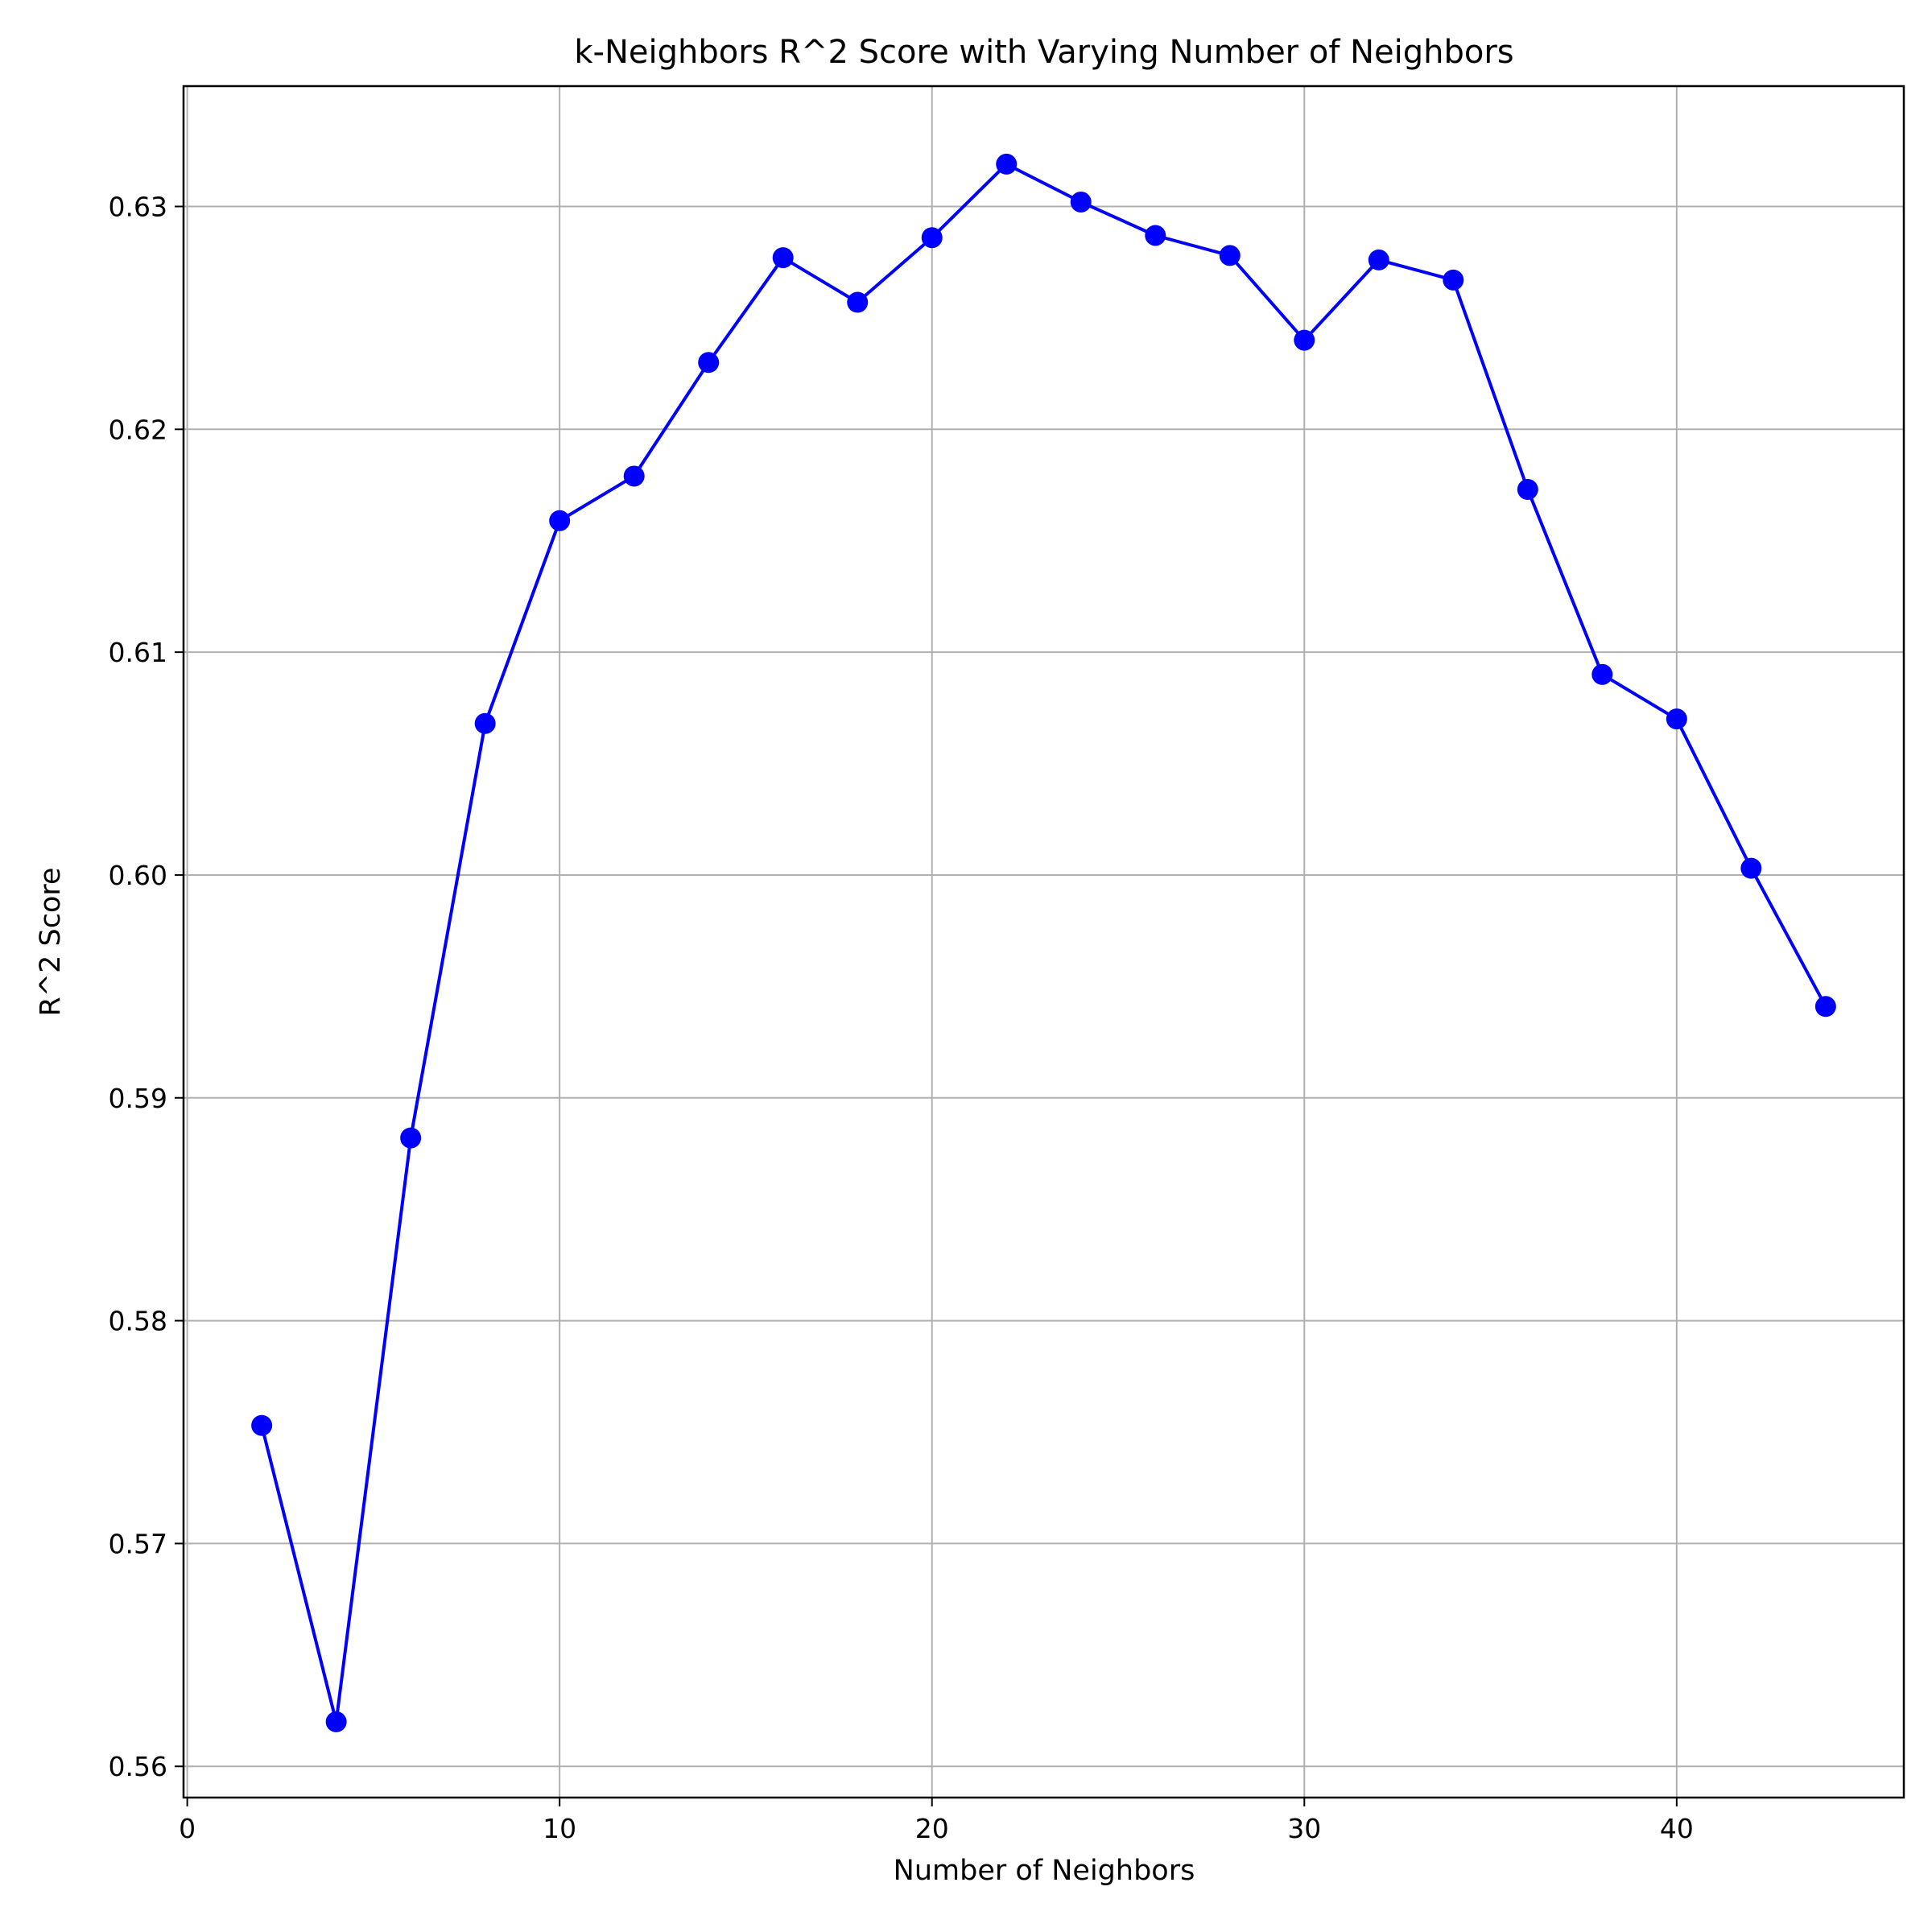 This screenshot has width=1932, height=1932. What do you see at coordinates (138, 1543) in the screenshot?
I see `y-tick-label: 0.57` at bounding box center [138, 1543].